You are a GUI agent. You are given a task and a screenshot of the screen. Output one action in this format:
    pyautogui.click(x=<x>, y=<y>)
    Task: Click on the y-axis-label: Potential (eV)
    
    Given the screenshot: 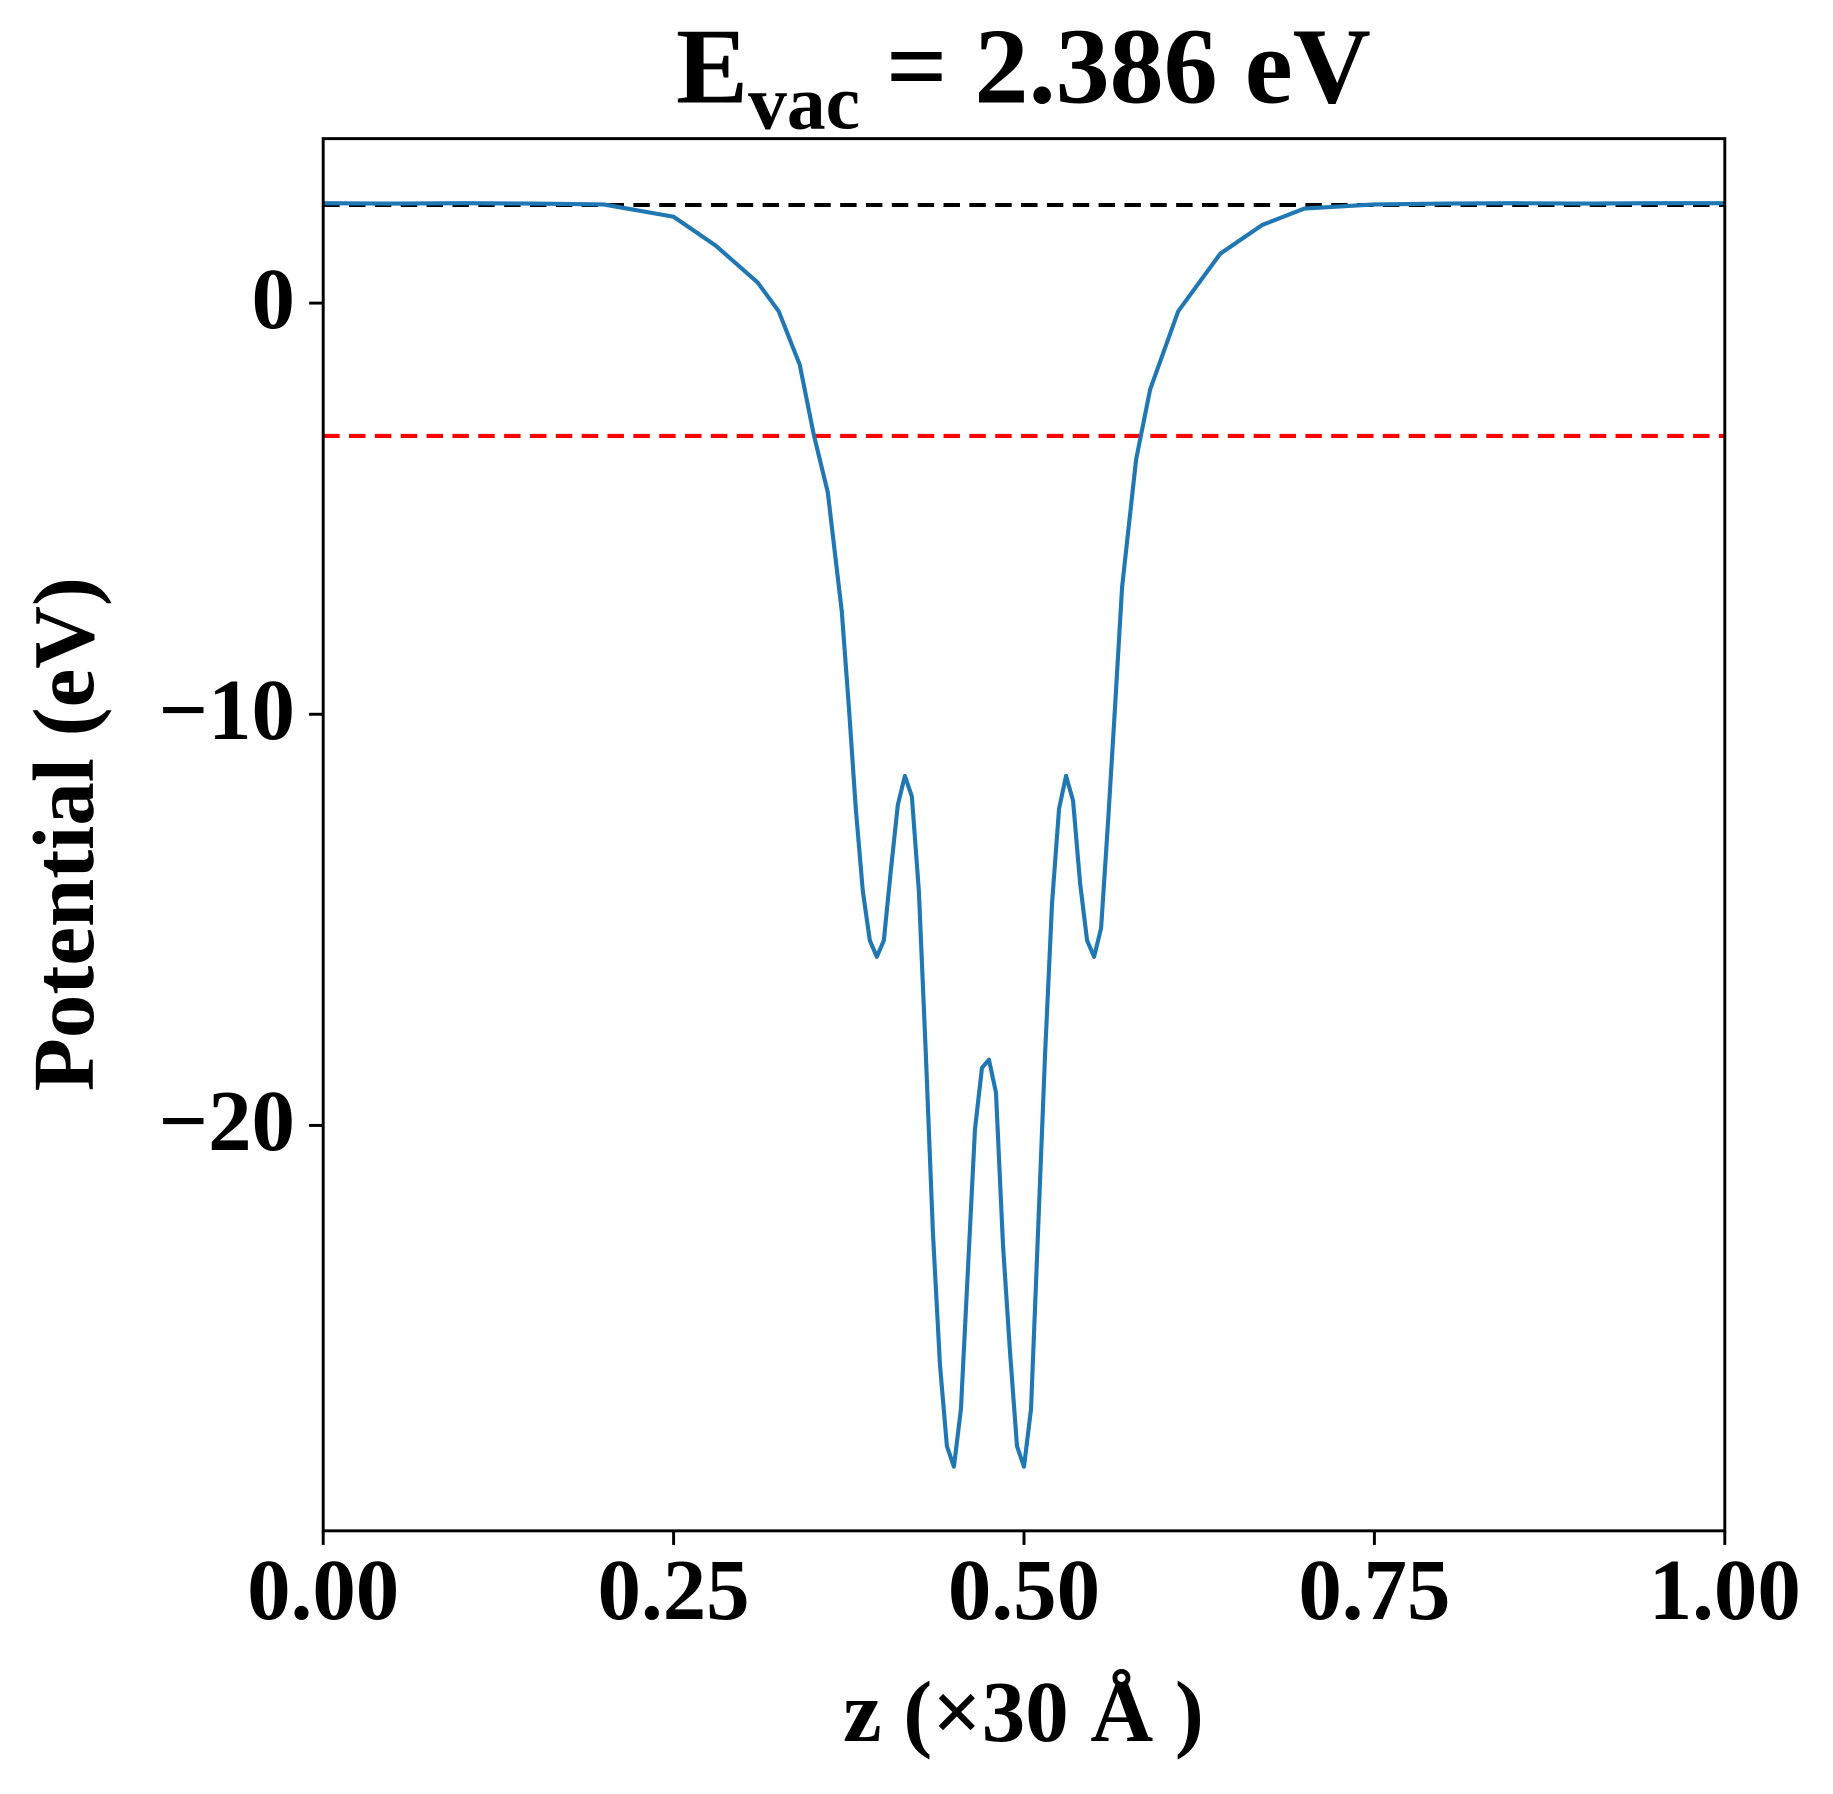 What is the action you would take?
    pyautogui.click(x=64, y=834)
    